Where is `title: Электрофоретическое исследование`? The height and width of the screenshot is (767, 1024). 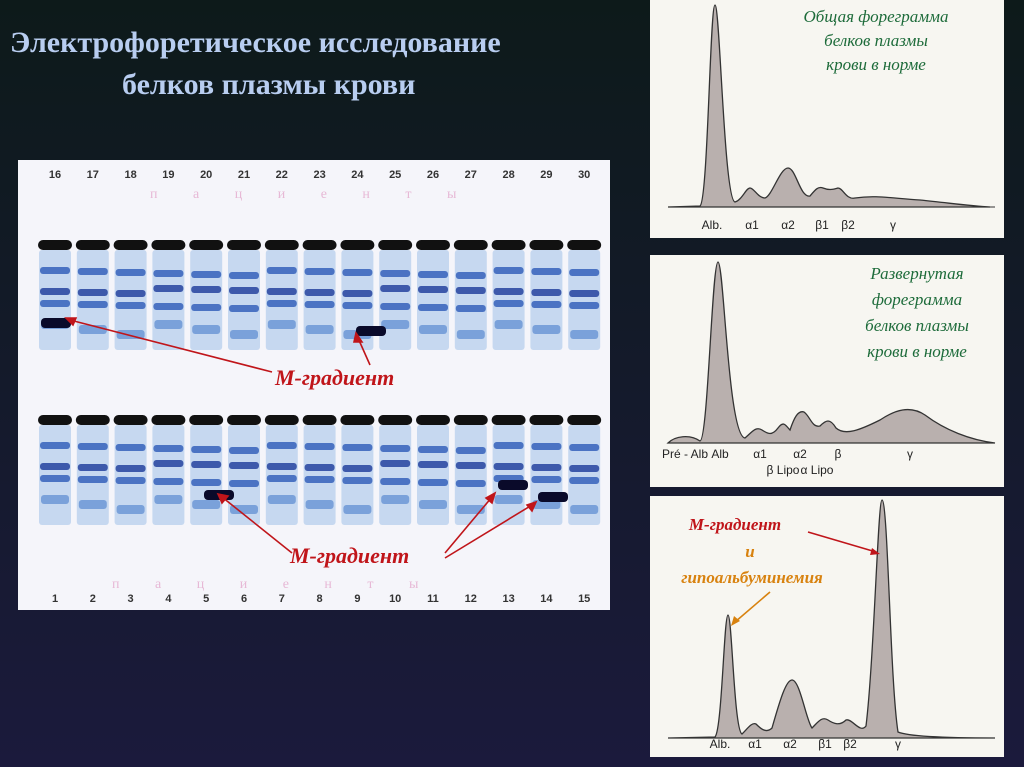 title: Электрофоретическое исследование is located at coordinates (255, 42).